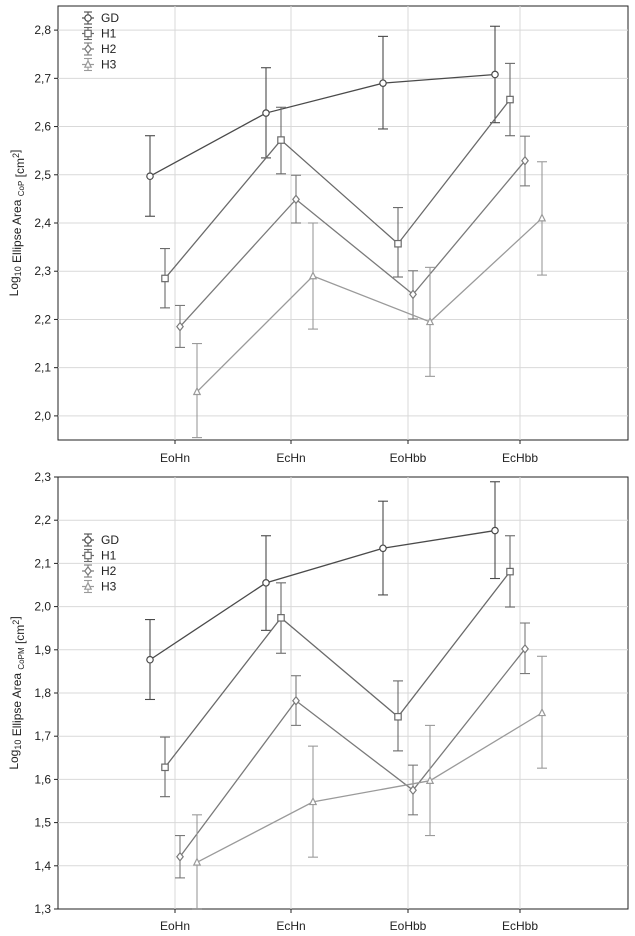  Describe the element at coordinates (42, 823) in the screenshot. I see `y-tick-label: 1,5` at that location.